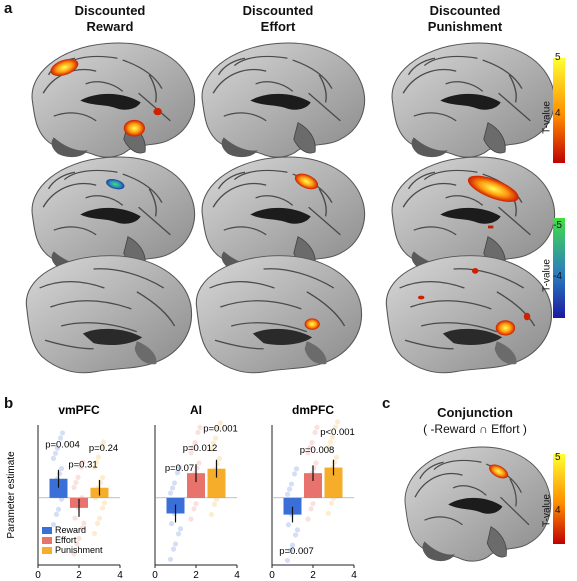 The height and width of the screenshot is (581, 577). I want to click on conjunction-subtitle: ( -Reward ∩ Effort ), so click(475, 429).